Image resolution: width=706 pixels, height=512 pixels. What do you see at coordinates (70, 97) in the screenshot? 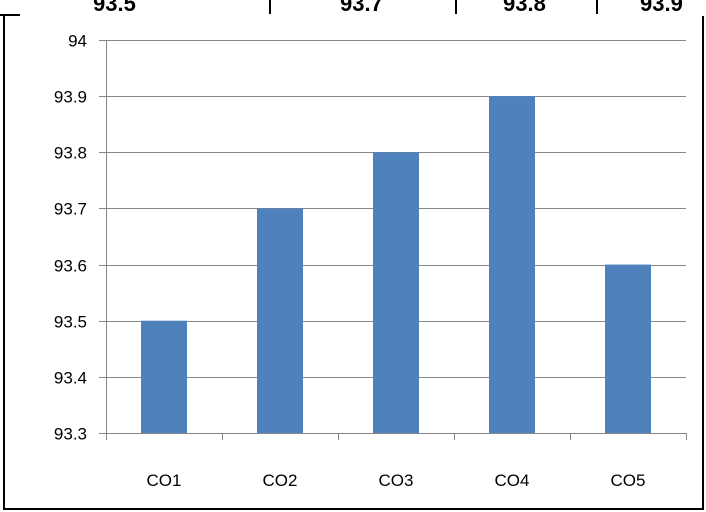
I see `y-tick-label-93-9: 93.9` at bounding box center [70, 97].